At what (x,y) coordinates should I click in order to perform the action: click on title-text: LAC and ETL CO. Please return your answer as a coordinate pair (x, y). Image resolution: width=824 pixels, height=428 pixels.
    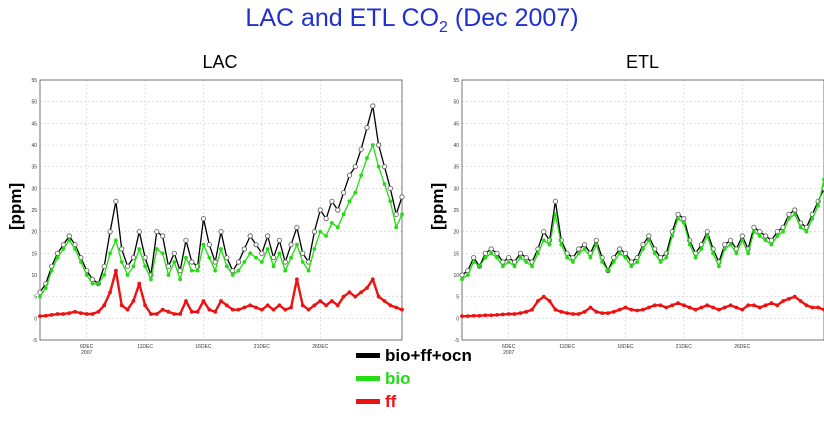
    Looking at the image, I should click on (342, 18).